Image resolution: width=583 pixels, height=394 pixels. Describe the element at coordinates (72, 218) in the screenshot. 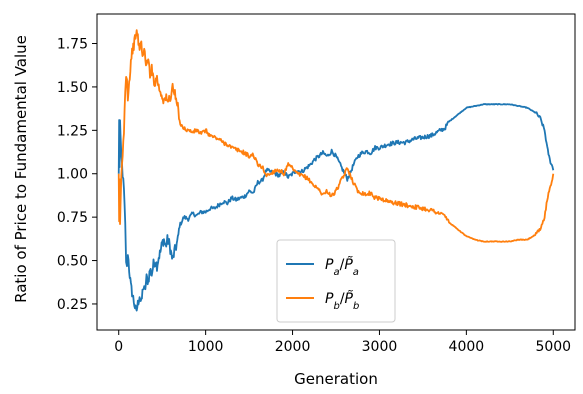

I see `y-tick-label: 0.75` at that location.